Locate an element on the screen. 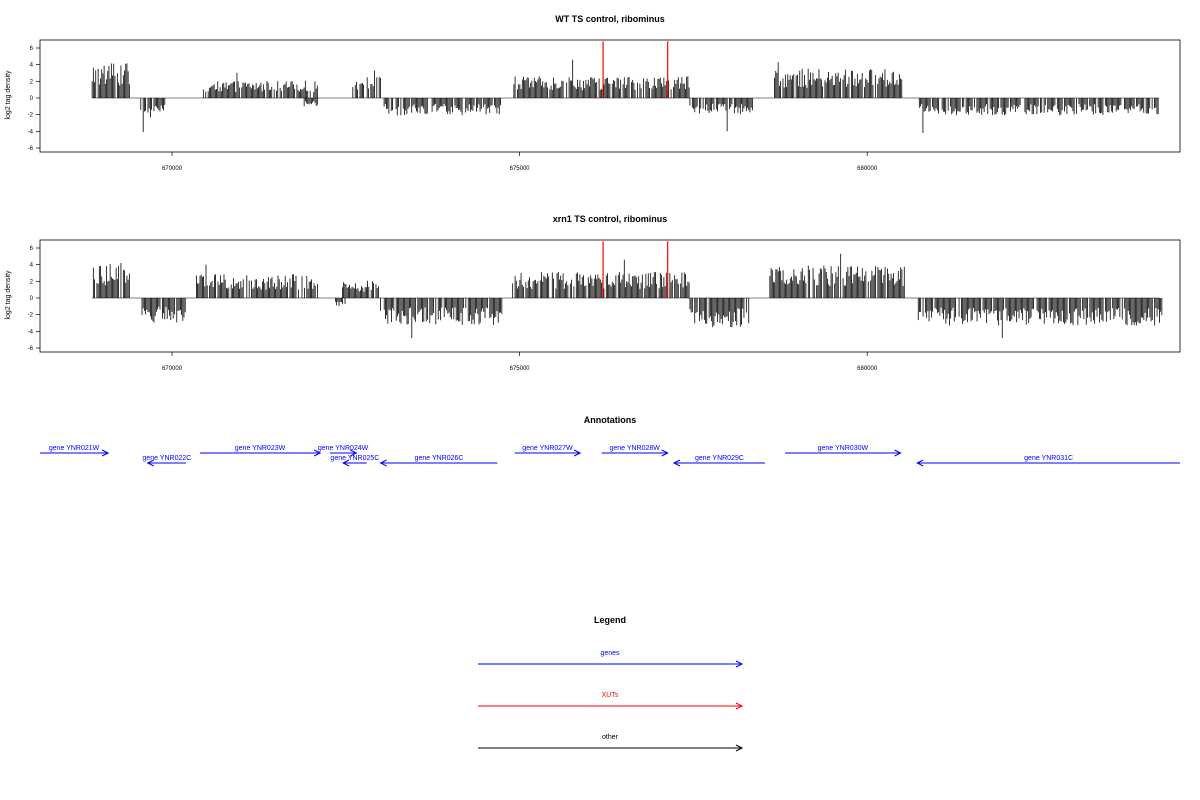 The height and width of the screenshot is (800, 1200). annotations-title: Annotations is located at coordinates (610, 420).